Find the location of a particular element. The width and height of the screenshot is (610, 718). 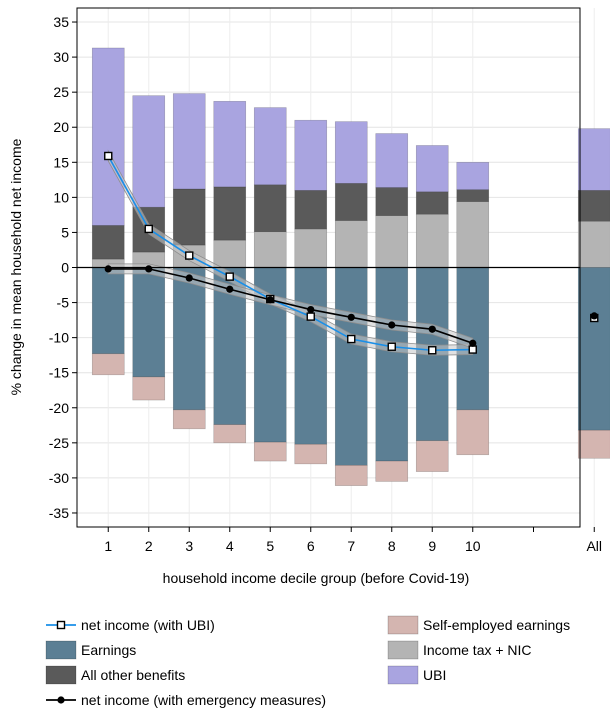

y-tick-label: -20 is located at coordinates (59, 408).